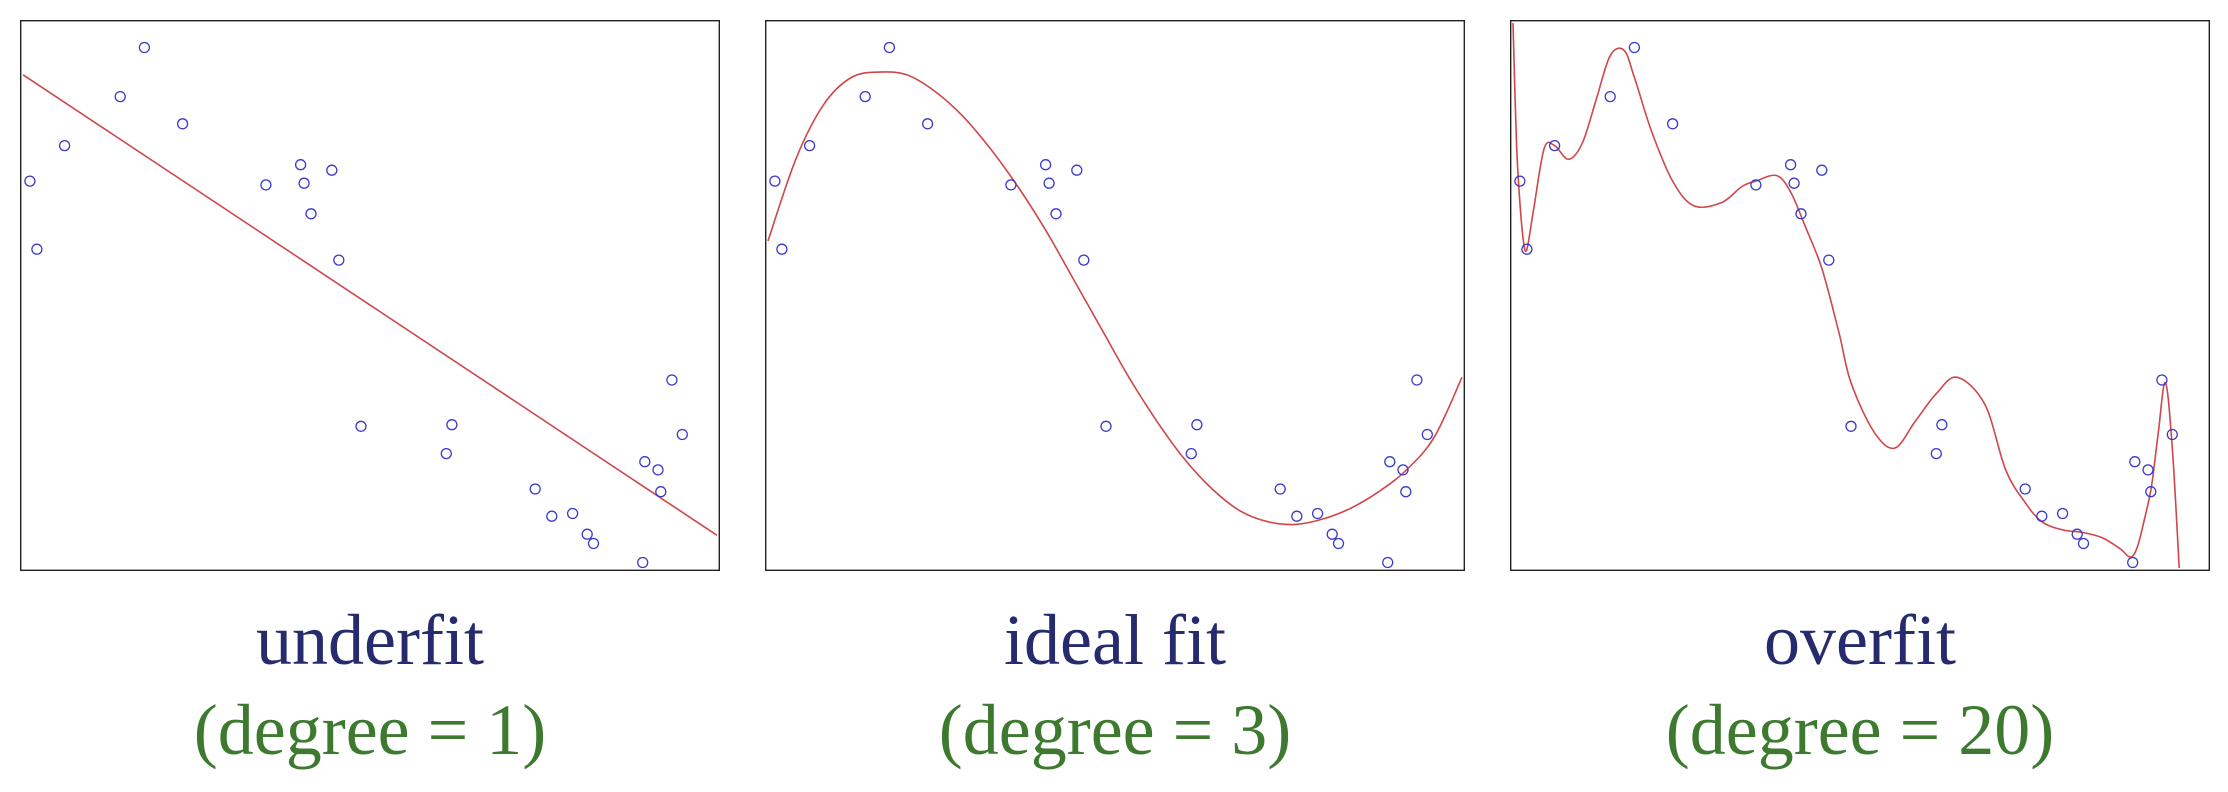  Describe the element at coordinates (1860, 640) in the screenshot. I see `chart-title-overfit: overfit` at that location.